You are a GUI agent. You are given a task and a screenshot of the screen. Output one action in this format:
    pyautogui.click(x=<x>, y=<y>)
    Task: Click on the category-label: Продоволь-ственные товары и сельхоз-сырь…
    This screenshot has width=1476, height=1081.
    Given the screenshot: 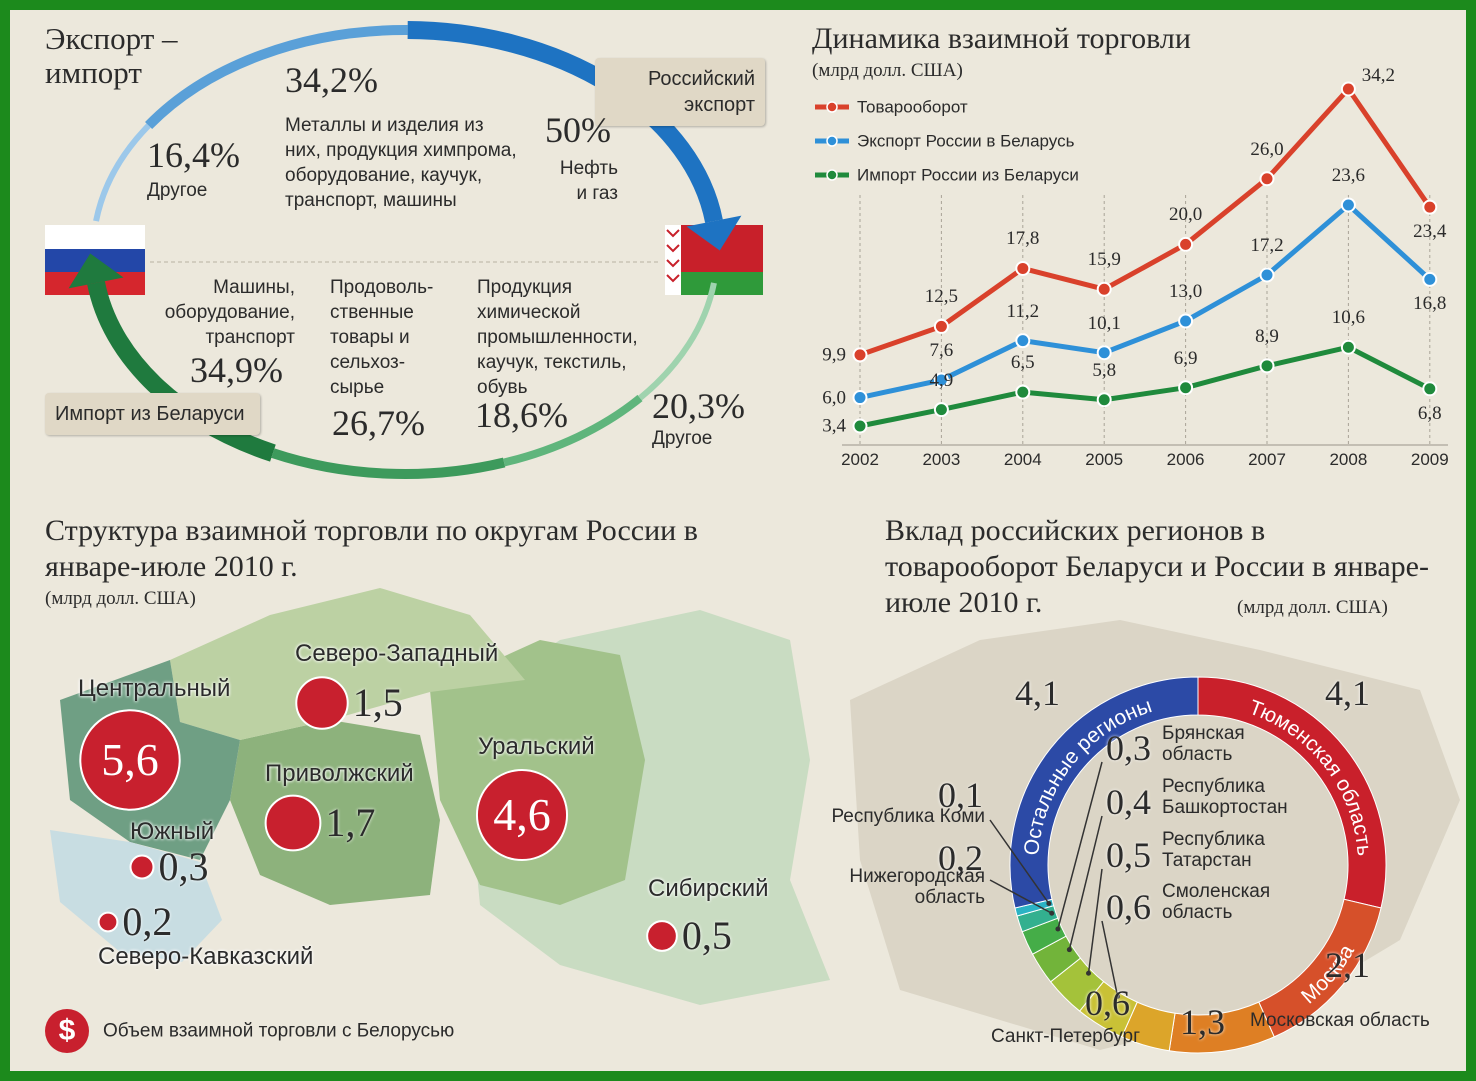 What is the action you would take?
    pyautogui.click(x=382, y=337)
    